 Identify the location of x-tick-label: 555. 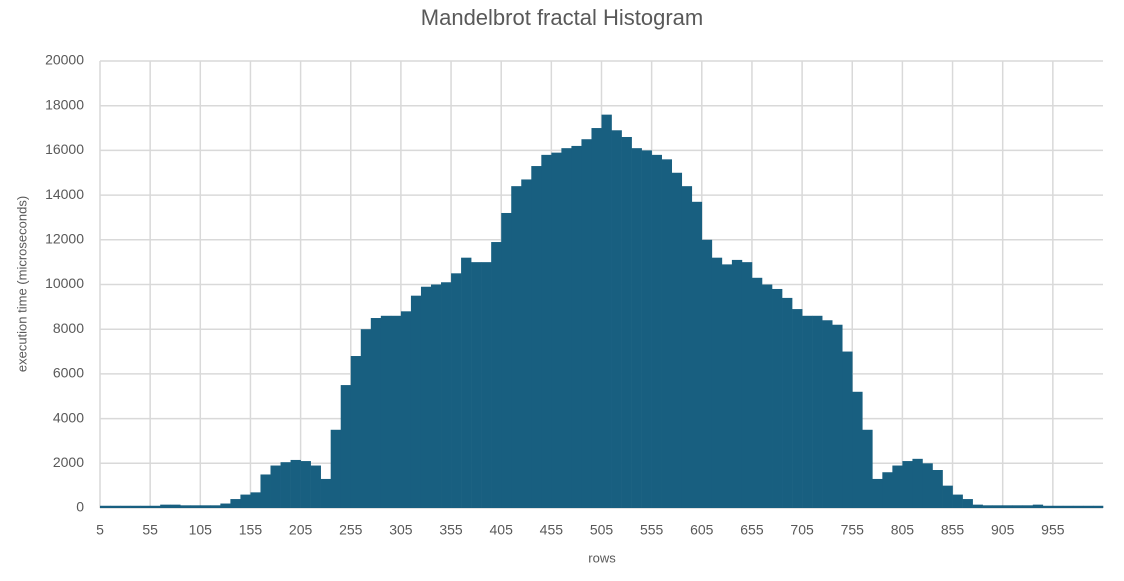
(652, 530).